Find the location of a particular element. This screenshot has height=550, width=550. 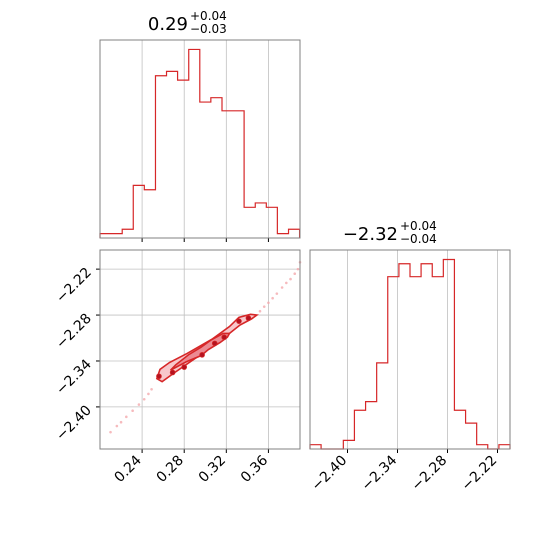

contour-axes-frame is located at coordinates (200, 349).